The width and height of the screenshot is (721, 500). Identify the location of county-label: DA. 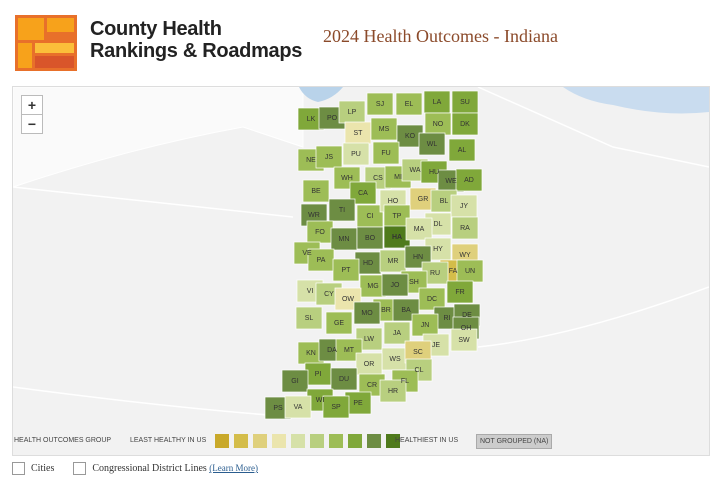
(332, 350).